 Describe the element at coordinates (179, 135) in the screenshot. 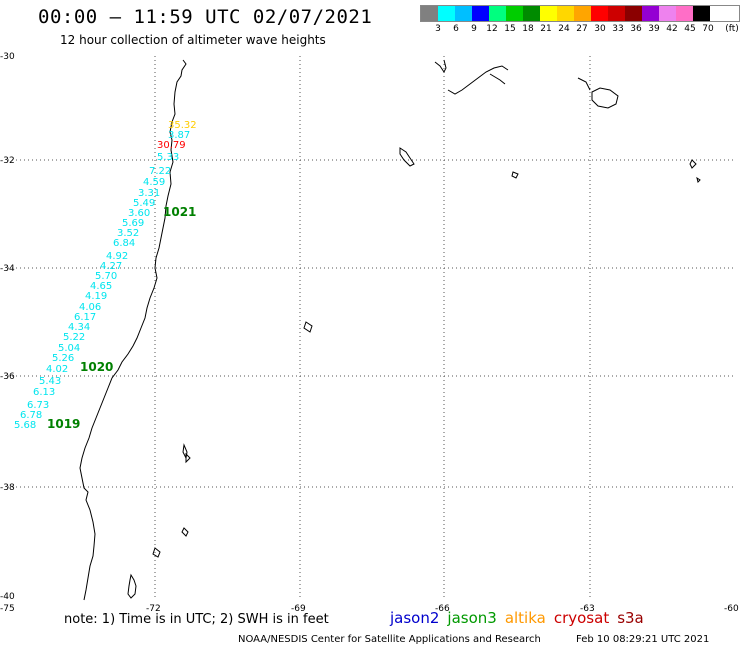

I see `wave-height-value: 3.87` at that location.